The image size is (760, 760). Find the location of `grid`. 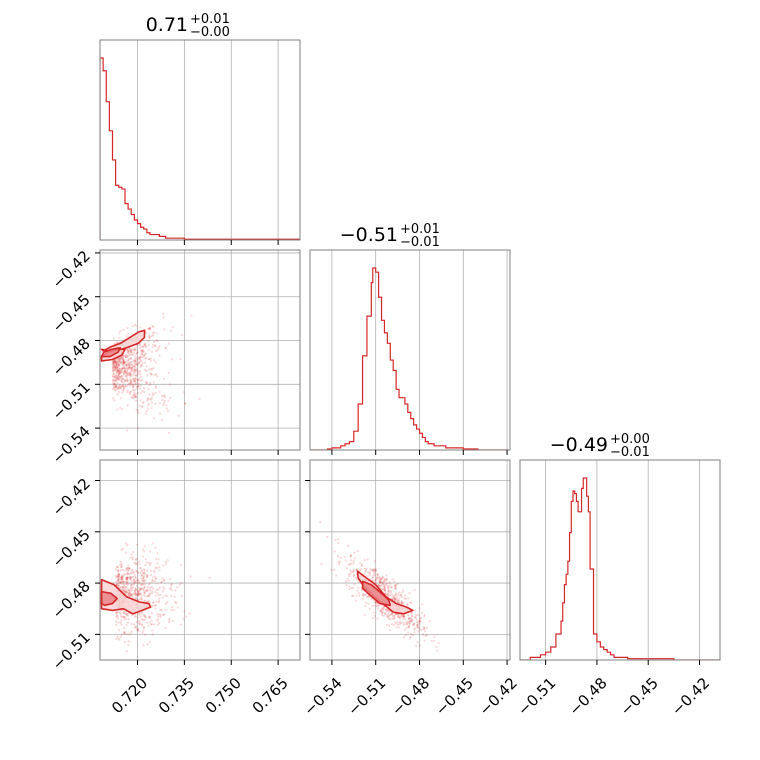

grid is located at coordinates (200, 560).